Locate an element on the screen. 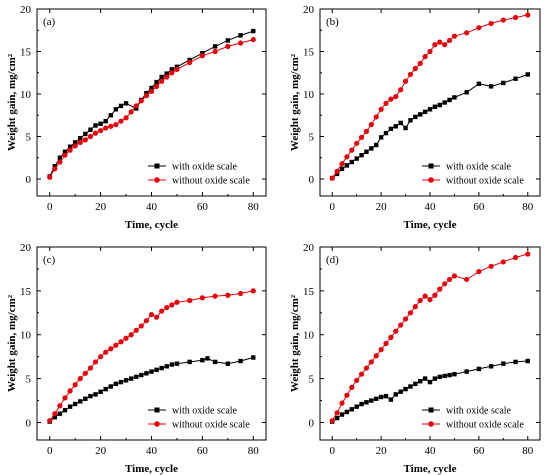  panel-label: (d) is located at coordinates (332, 260).